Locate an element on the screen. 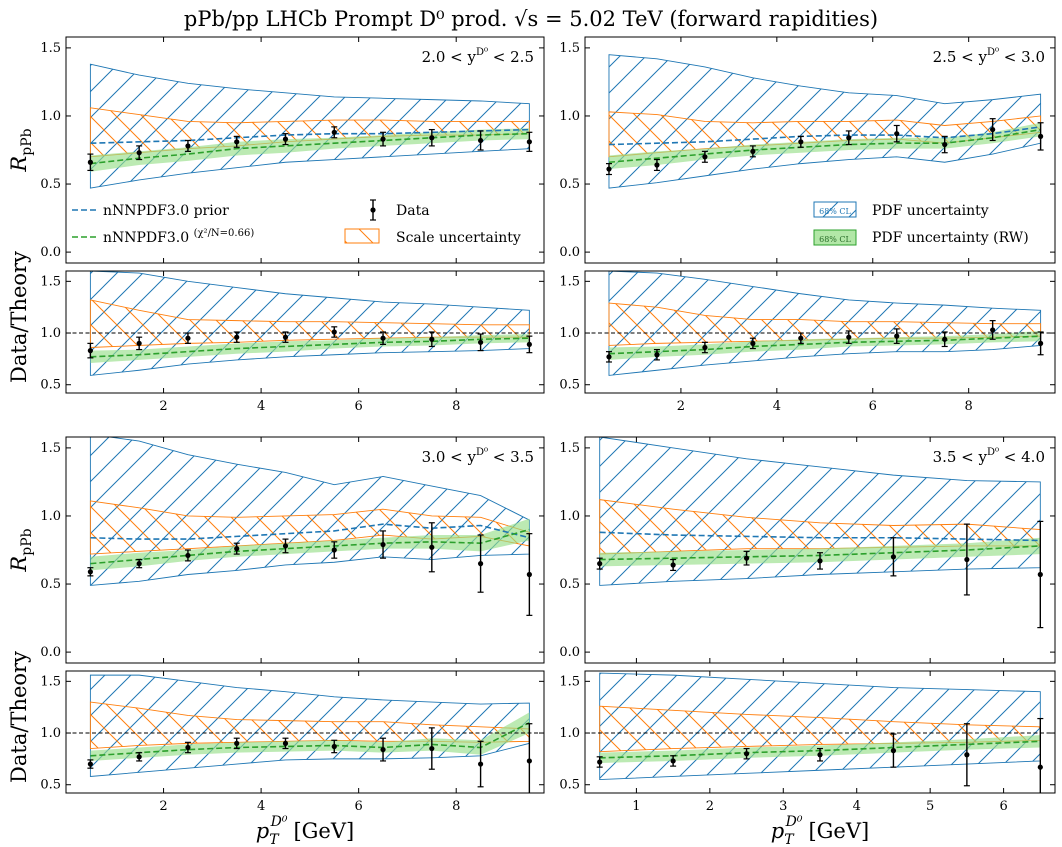 The width and height of the screenshot is (1062, 847). x-tick-label: 6 is located at coordinates (873, 406).